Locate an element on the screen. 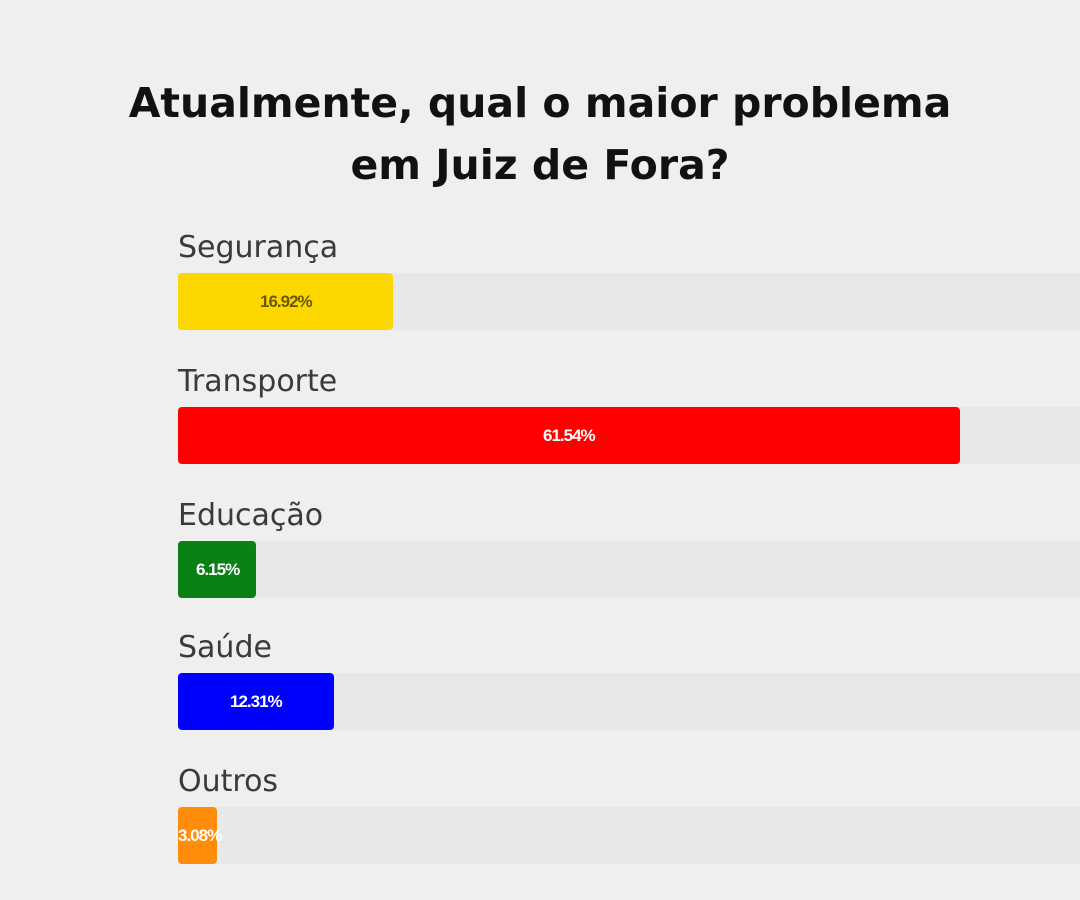 This screenshot has height=900, width=1080. chart-title-line-2: em Juiz de Fora? is located at coordinates (540, 165).